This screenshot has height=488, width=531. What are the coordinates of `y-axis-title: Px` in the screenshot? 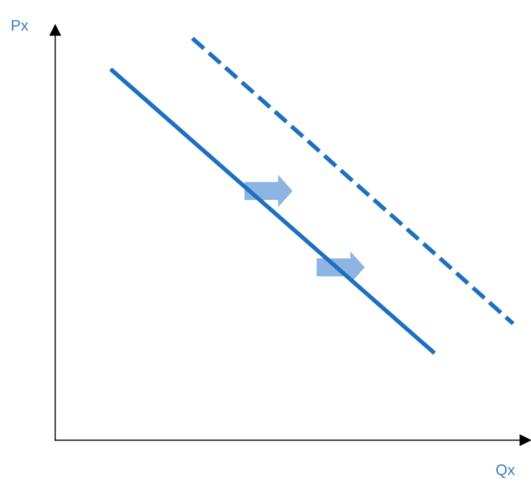 It's located at (20, 25).